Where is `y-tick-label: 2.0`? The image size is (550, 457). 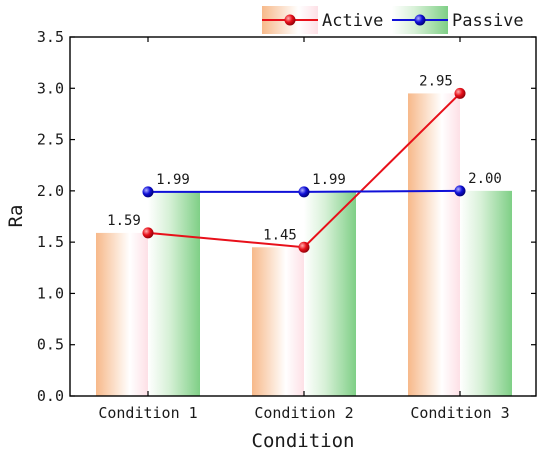
y-tick-label: 2.0 is located at coordinates (50, 191).